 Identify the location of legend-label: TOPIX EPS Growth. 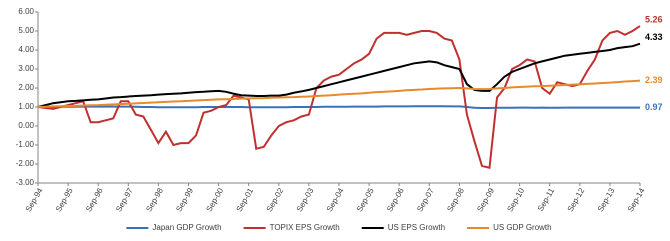
(305, 227).